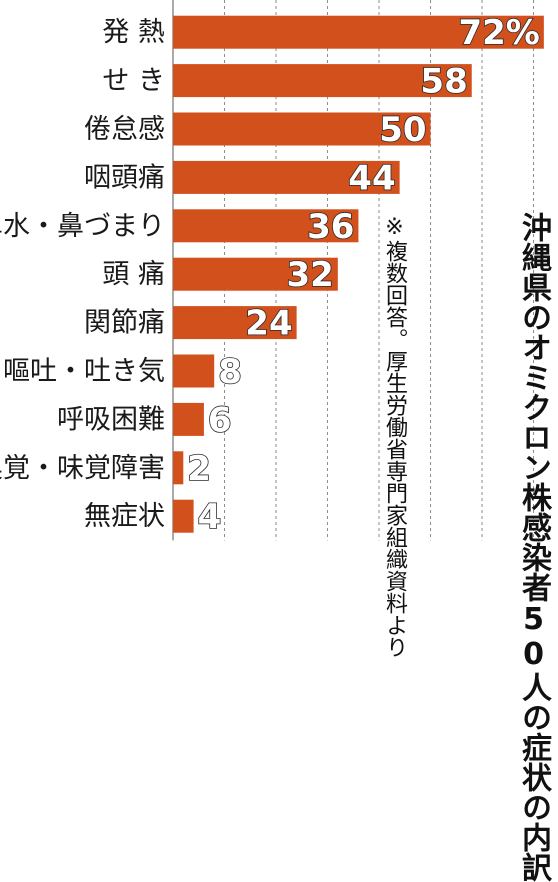  I want to click on category-label: 鼻水・鼻づまり, so click(82, 226).